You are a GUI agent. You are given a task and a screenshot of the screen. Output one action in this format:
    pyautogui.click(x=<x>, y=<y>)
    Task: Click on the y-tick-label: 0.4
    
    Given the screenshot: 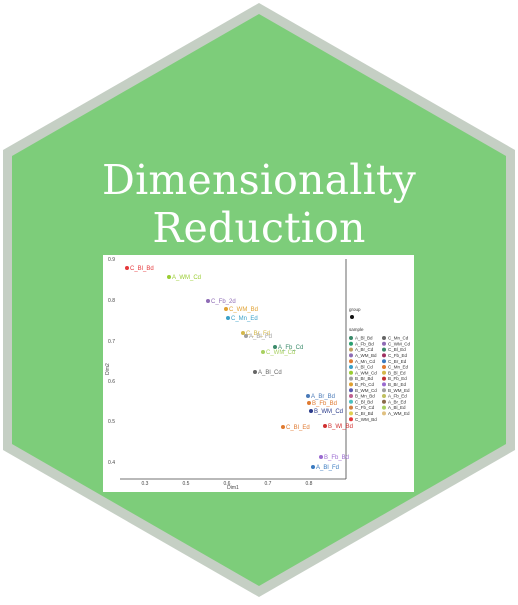 What is the action you would take?
    pyautogui.click(x=111, y=463)
    